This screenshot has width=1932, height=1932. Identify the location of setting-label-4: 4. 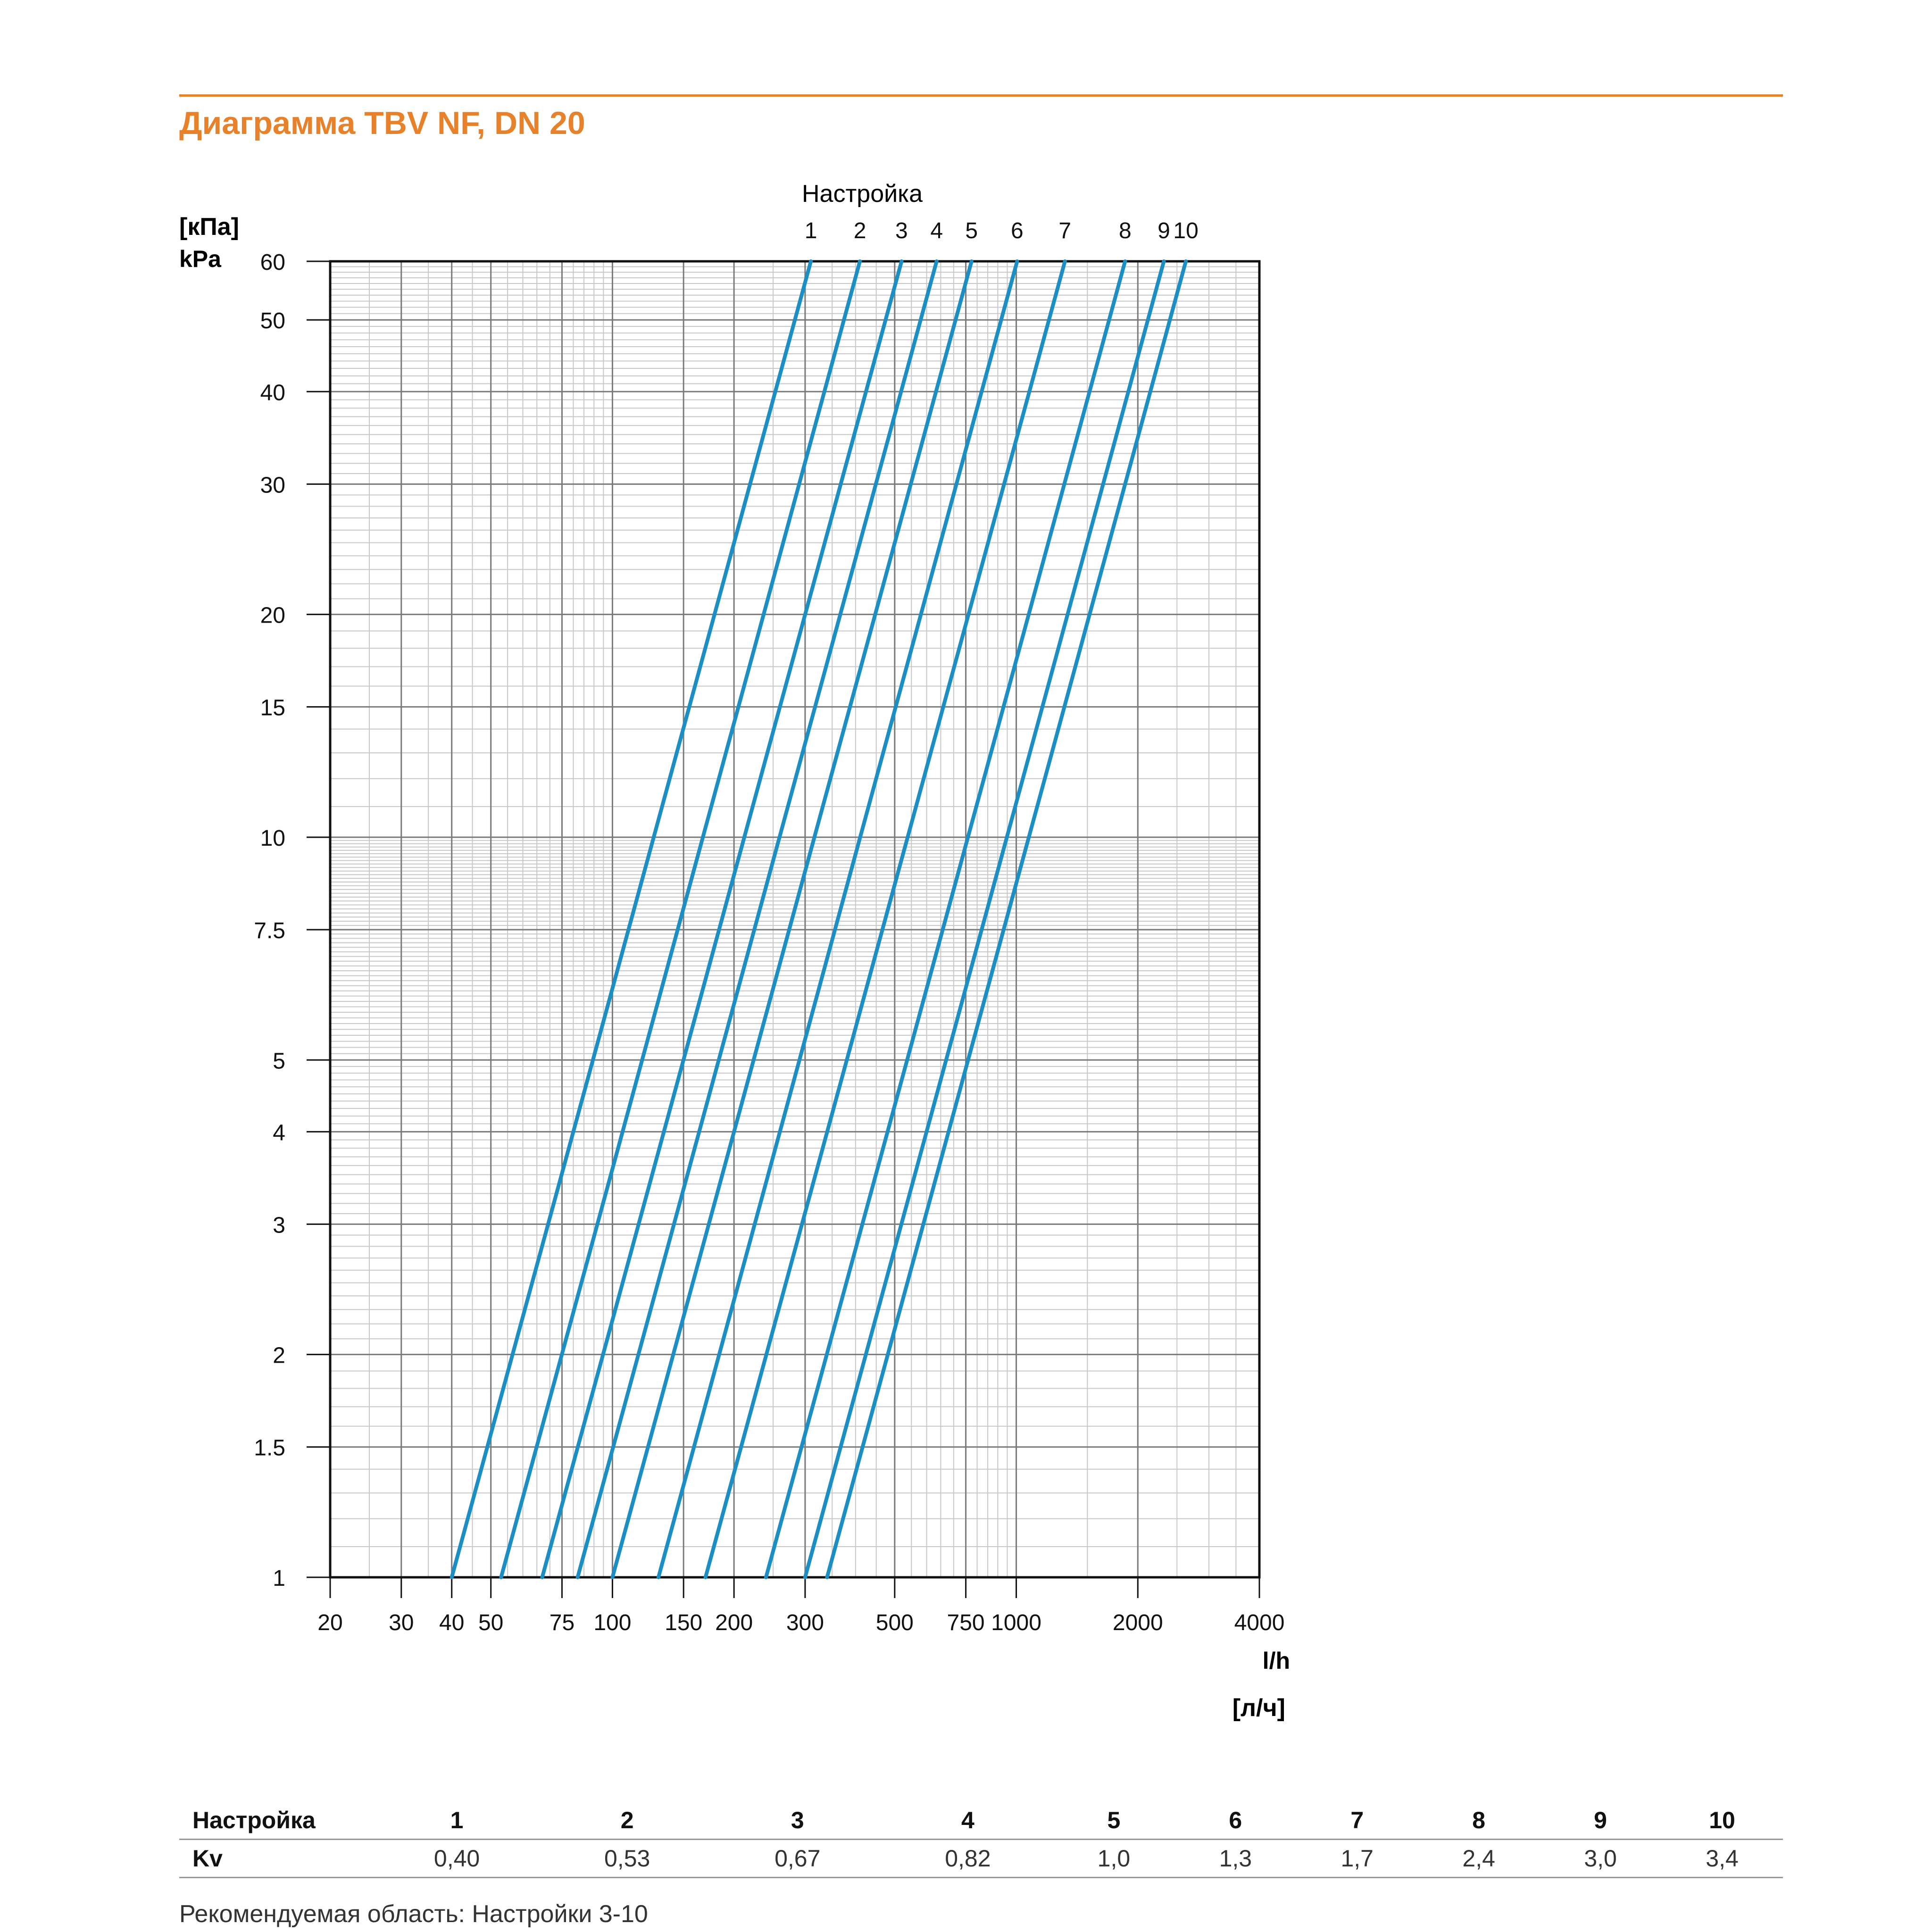
(937, 231).